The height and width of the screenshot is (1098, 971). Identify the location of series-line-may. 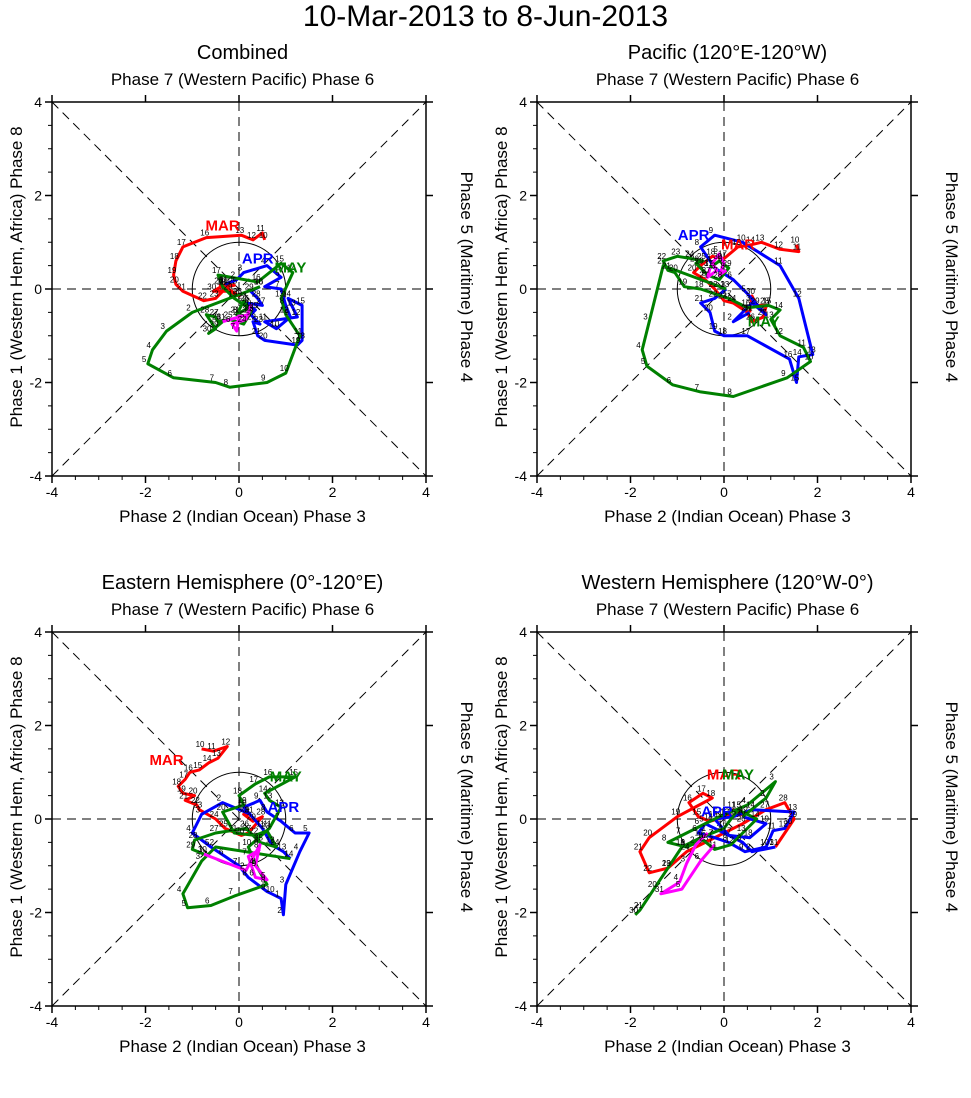
(224, 325).